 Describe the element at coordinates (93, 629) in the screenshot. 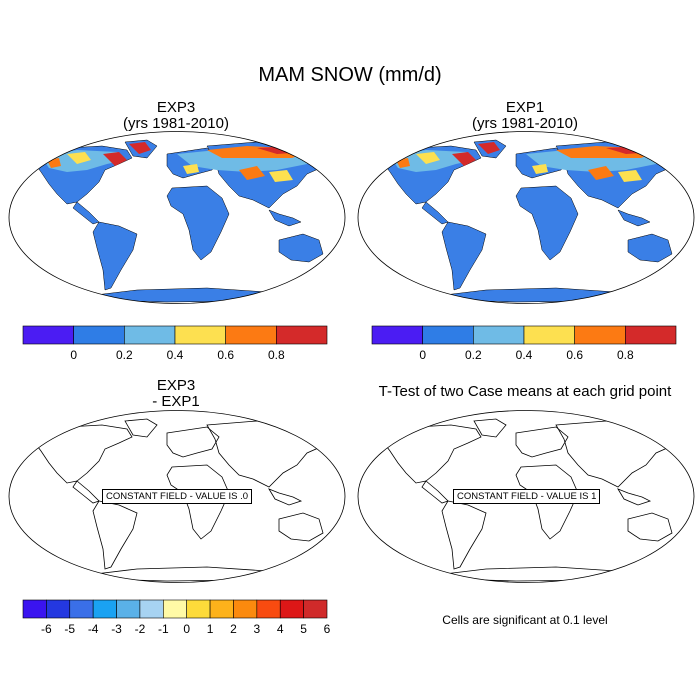

I see `colorbar-tick-label: -4` at that location.